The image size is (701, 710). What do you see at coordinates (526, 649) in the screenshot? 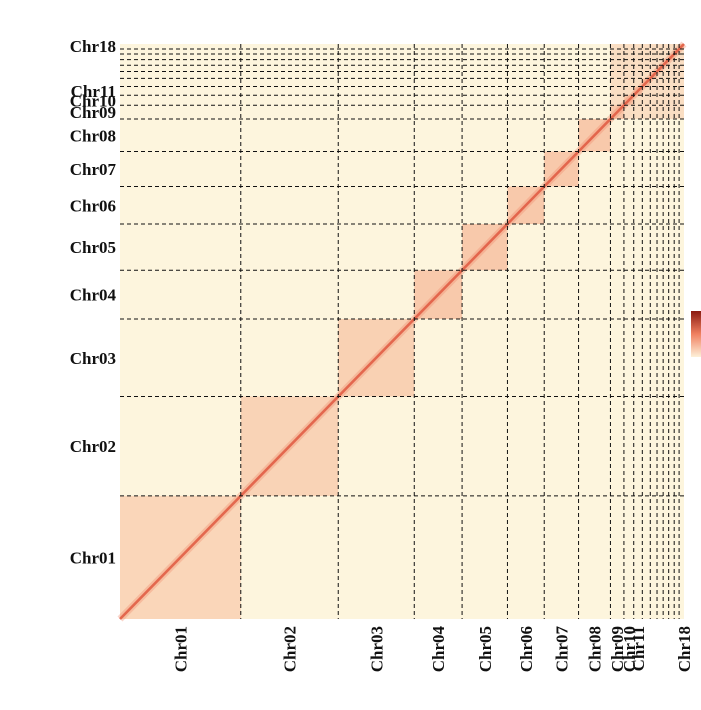
I see `x-tick-label-chr06: Chr06` at bounding box center [526, 649].